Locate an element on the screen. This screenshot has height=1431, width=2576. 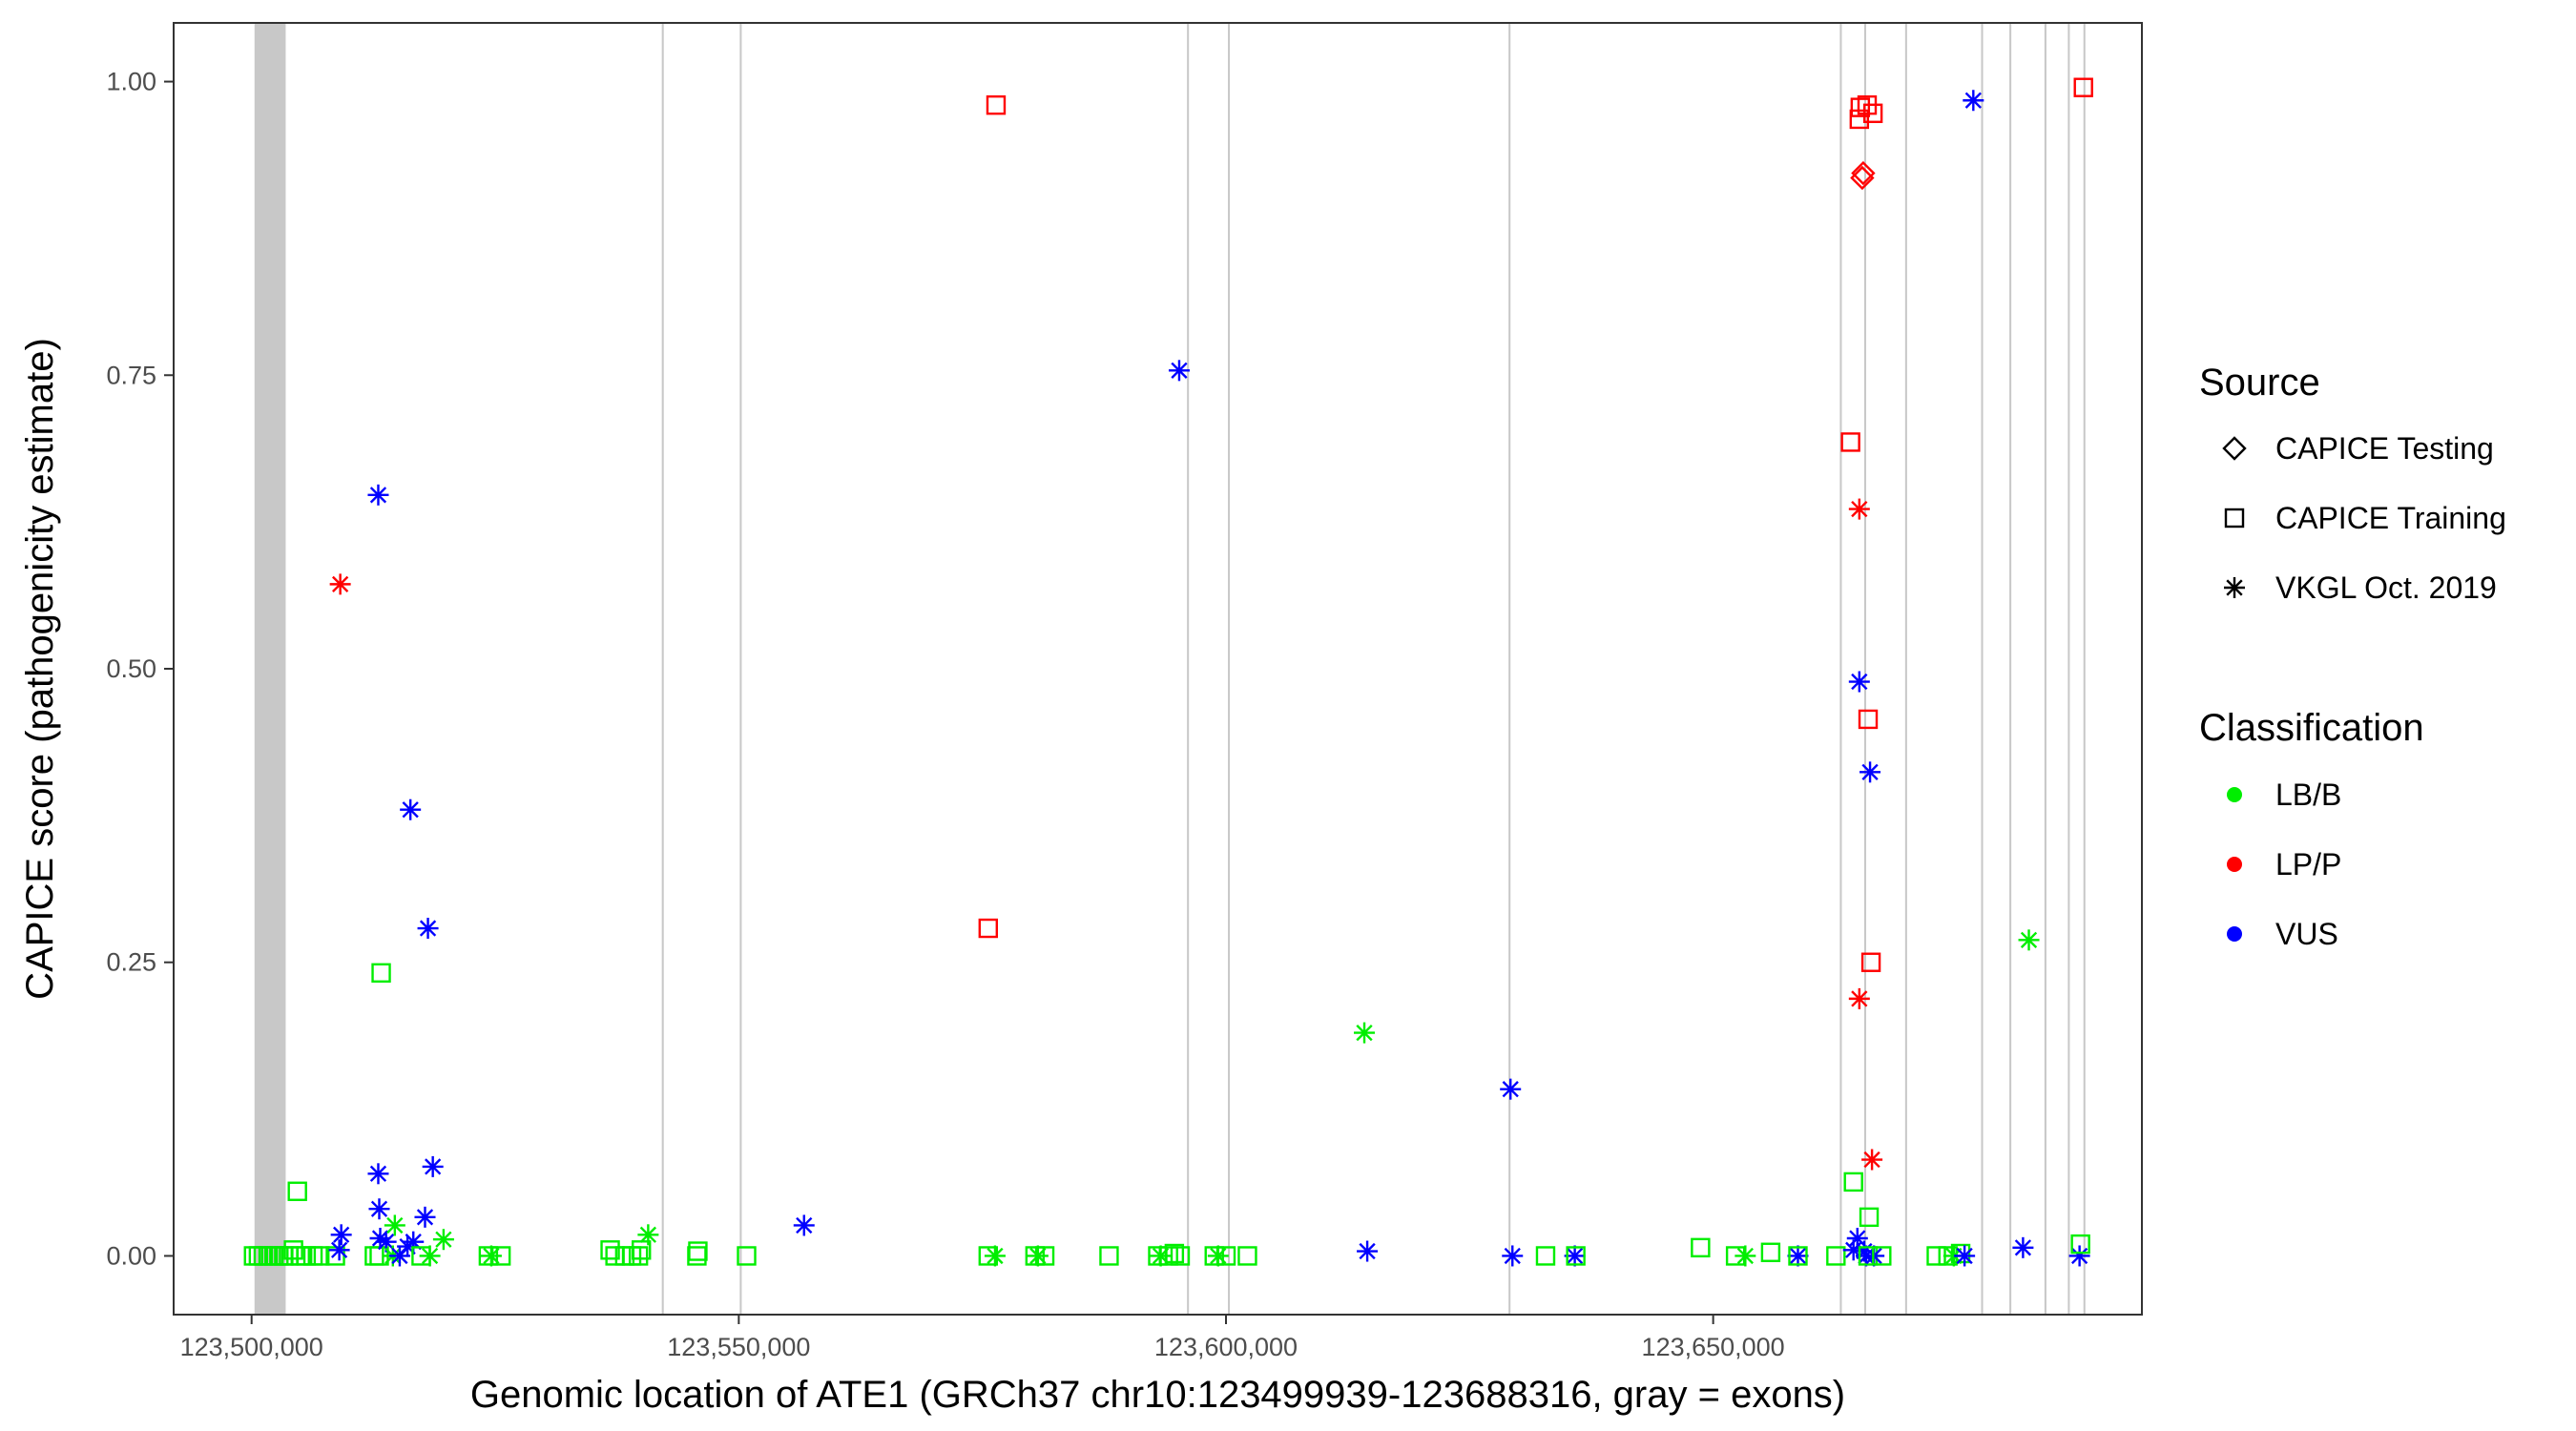
legend-label: LB/B is located at coordinates (2308, 795).